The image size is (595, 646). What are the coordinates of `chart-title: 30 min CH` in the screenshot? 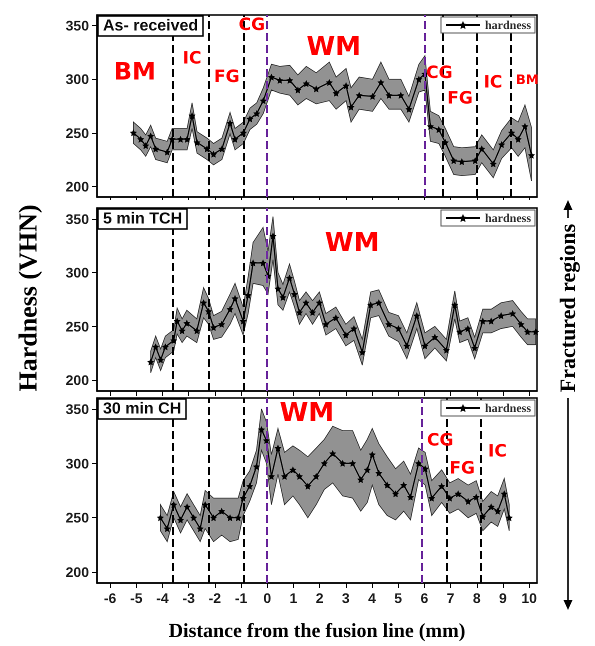 It's located at (142, 409).